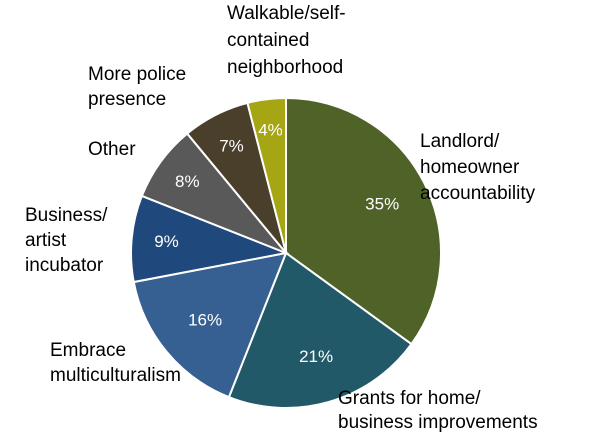 Image resolution: width=601 pixels, height=440 pixels. Describe the element at coordinates (470, 167) in the screenshot. I see `category-label-line: homeowner` at that location.